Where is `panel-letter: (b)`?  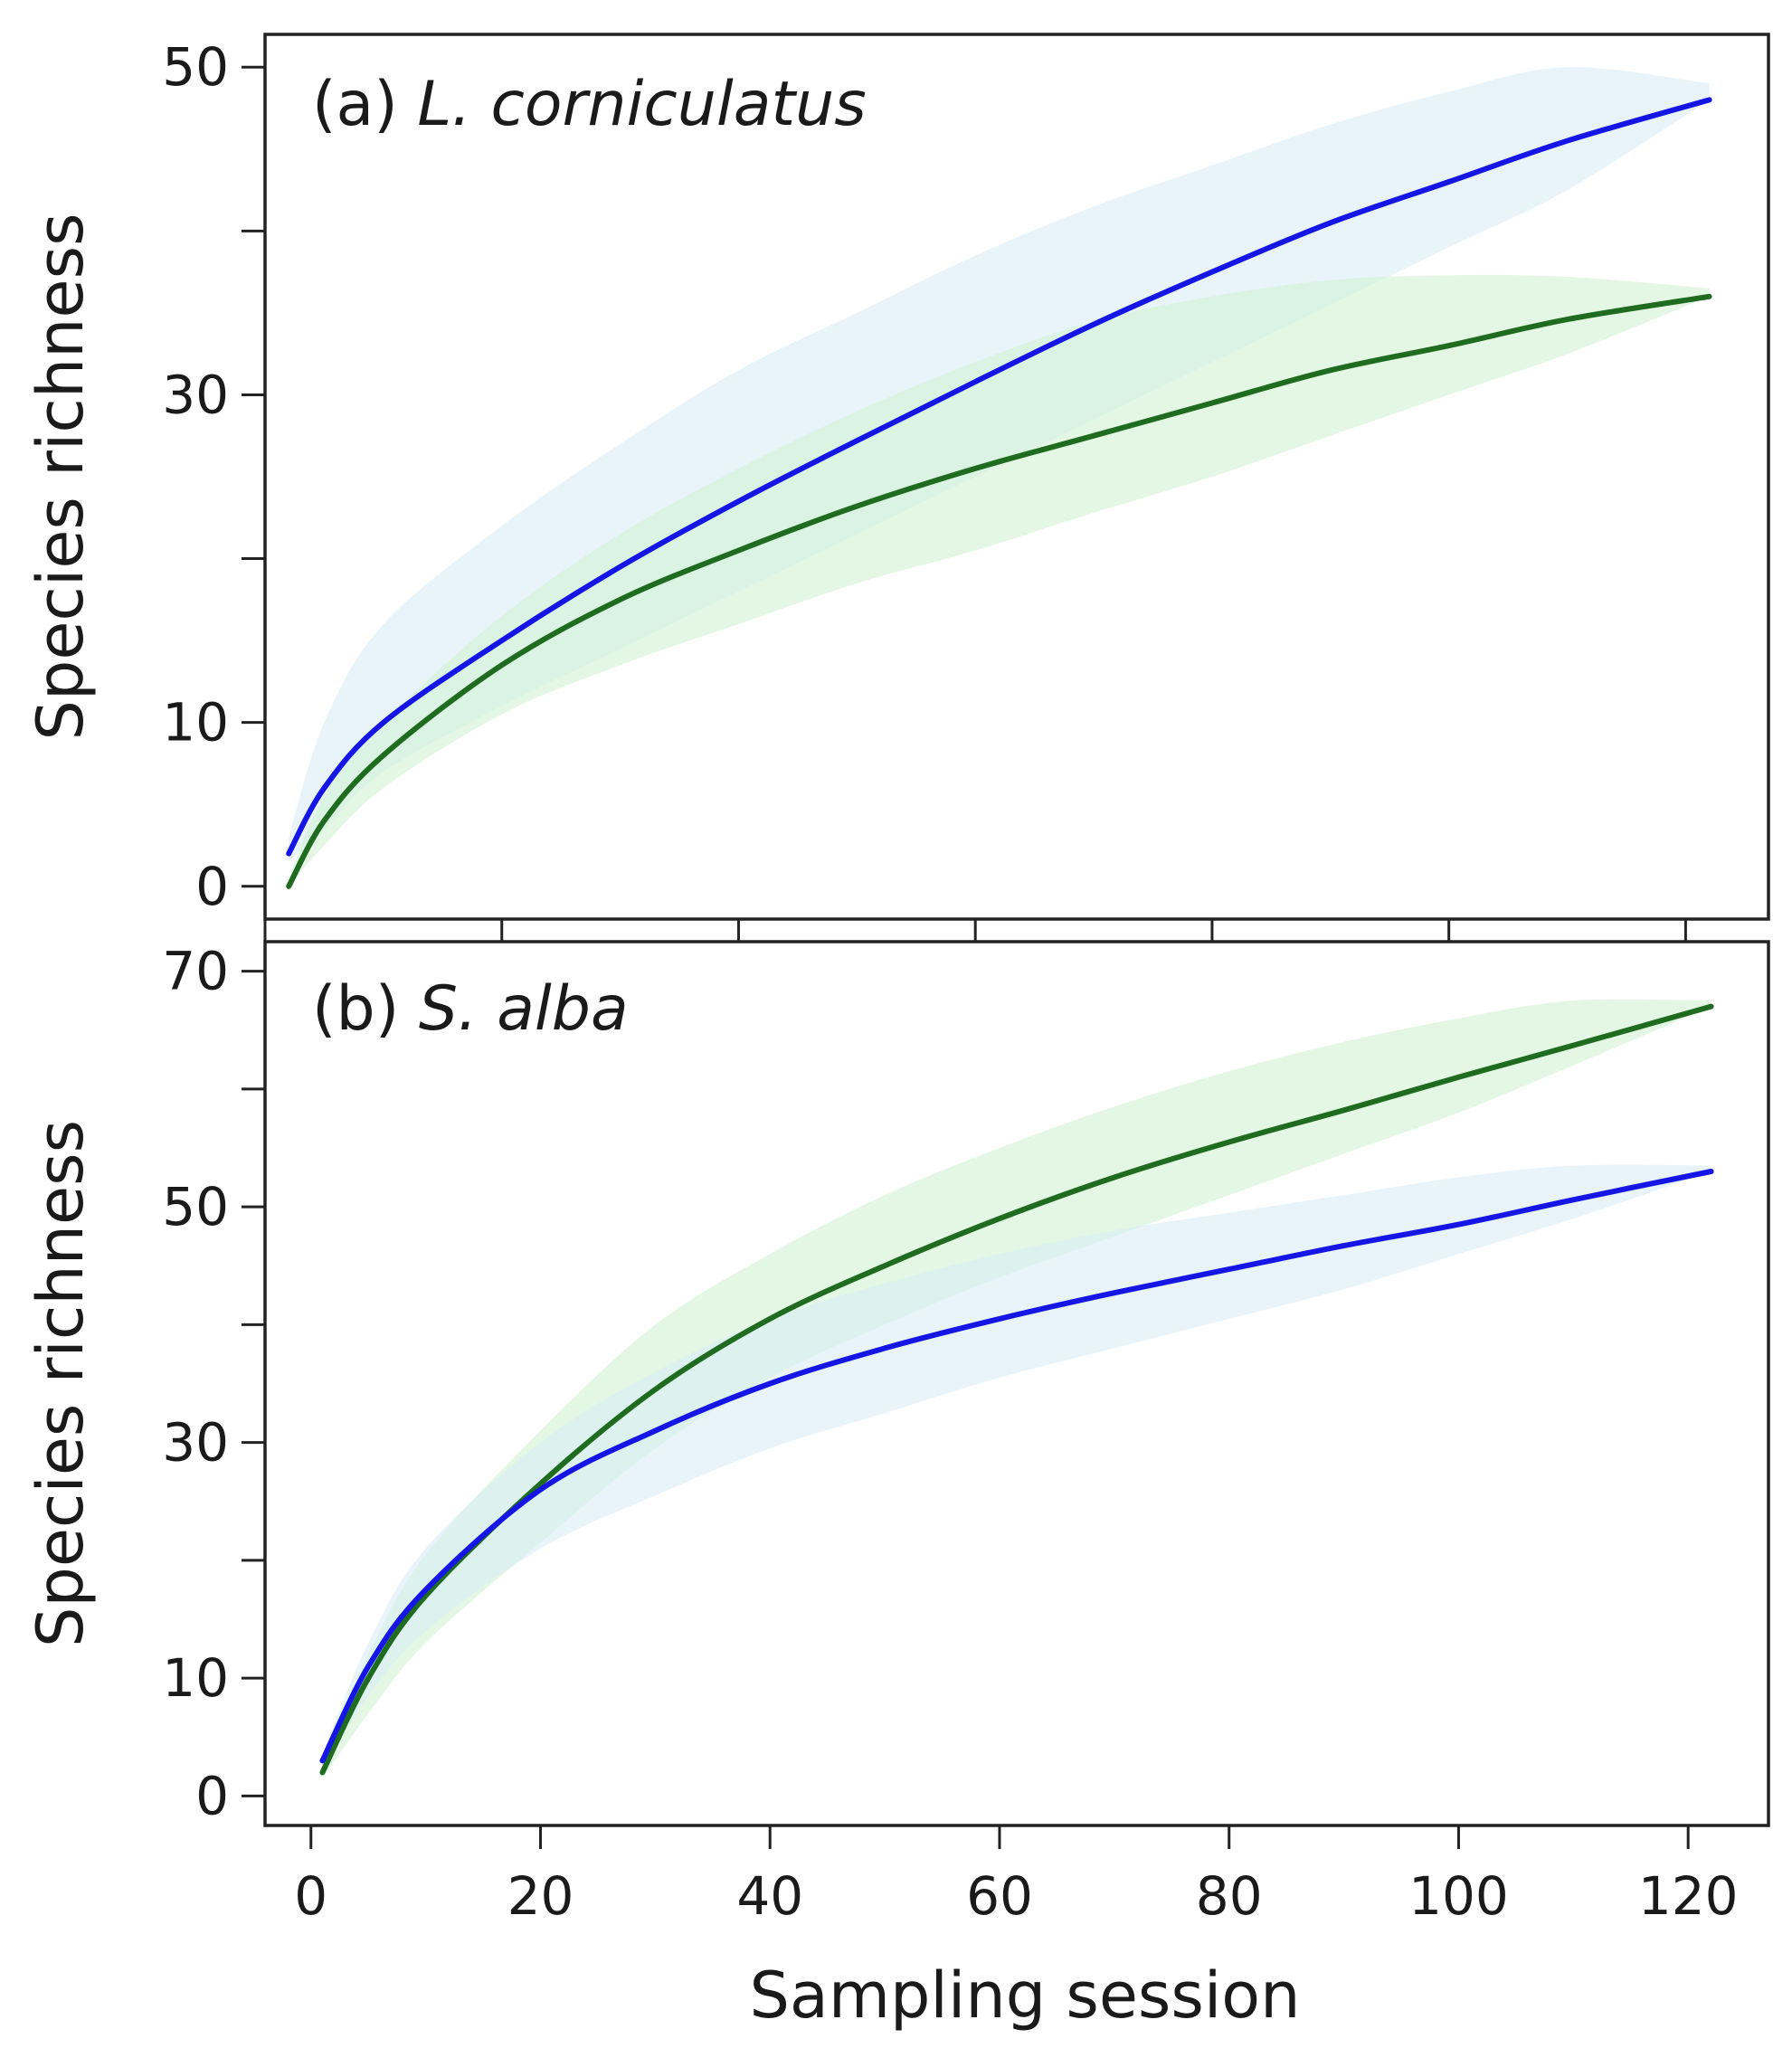 panel-letter: (b) is located at coordinates (365, 1009).